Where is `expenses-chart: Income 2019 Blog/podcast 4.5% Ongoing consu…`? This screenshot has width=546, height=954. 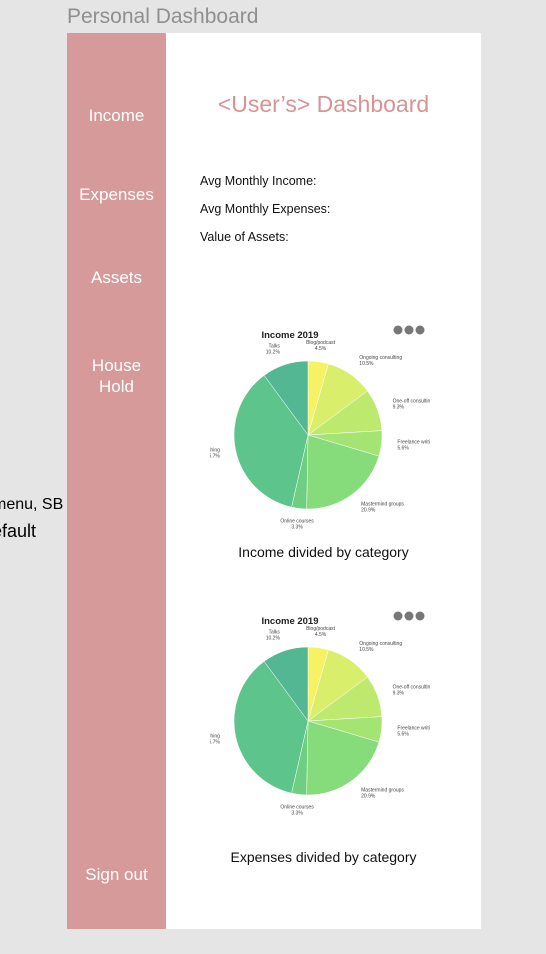 expenses-chart: Income 2019 Blog/podcast 4.5% Ongoing consu… is located at coordinates (318, 714).